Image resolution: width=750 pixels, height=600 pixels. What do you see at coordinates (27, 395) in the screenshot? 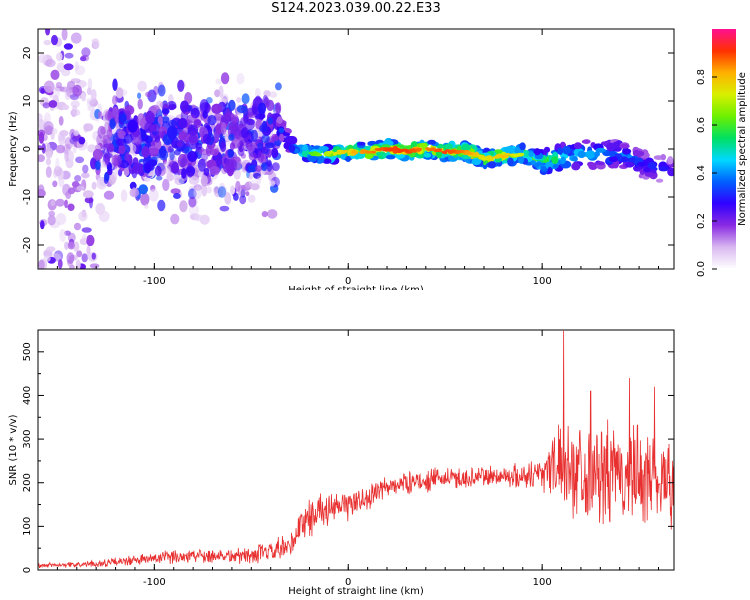
I see `y-tick-label: 400` at bounding box center [27, 395].